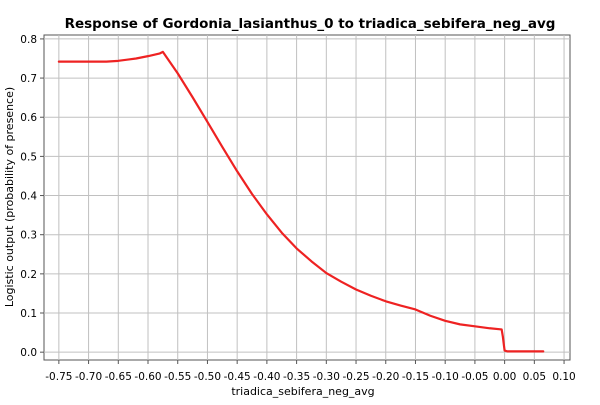 The width and height of the screenshot is (600, 405). What do you see at coordinates (355, 377) in the screenshot?
I see `x-tick-label: -0.25` at bounding box center [355, 377].